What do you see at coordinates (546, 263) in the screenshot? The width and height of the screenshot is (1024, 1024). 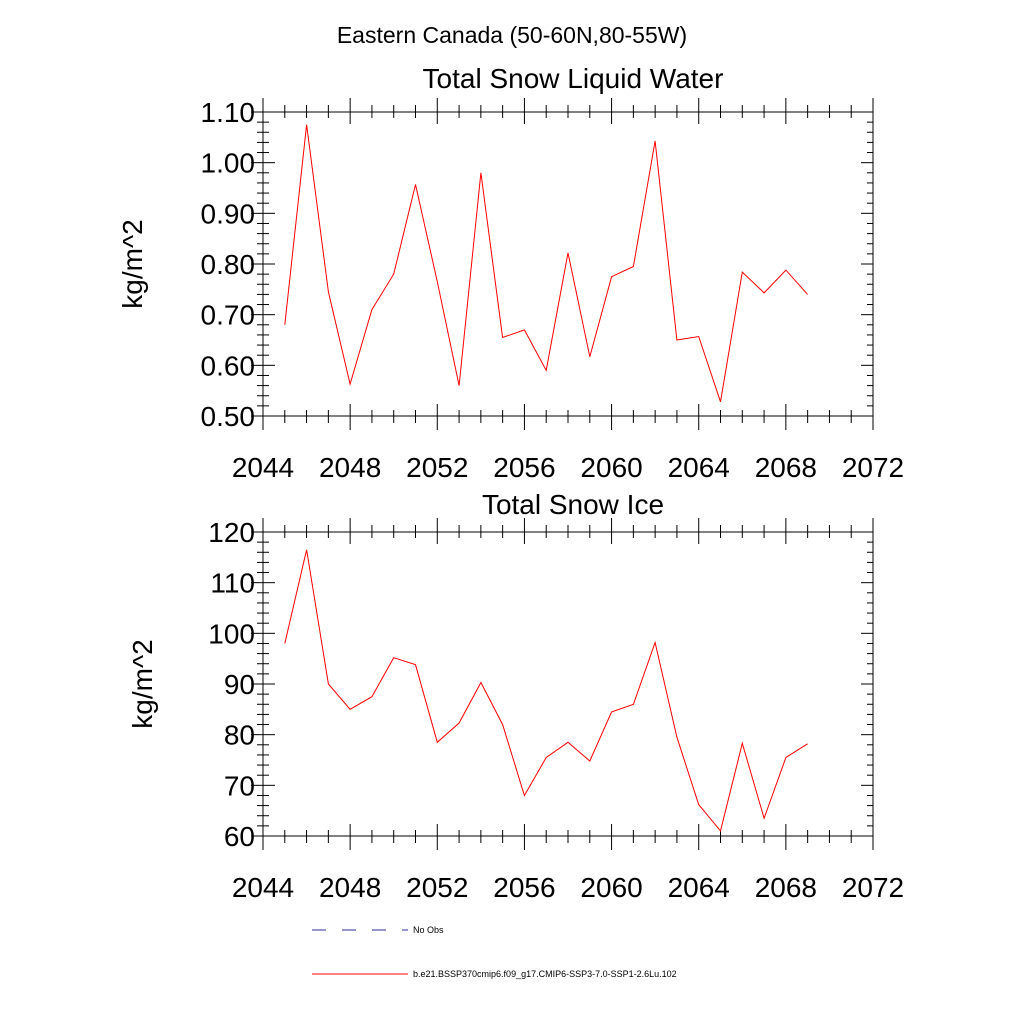 I see `series-line-liquid` at bounding box center [546, 263].